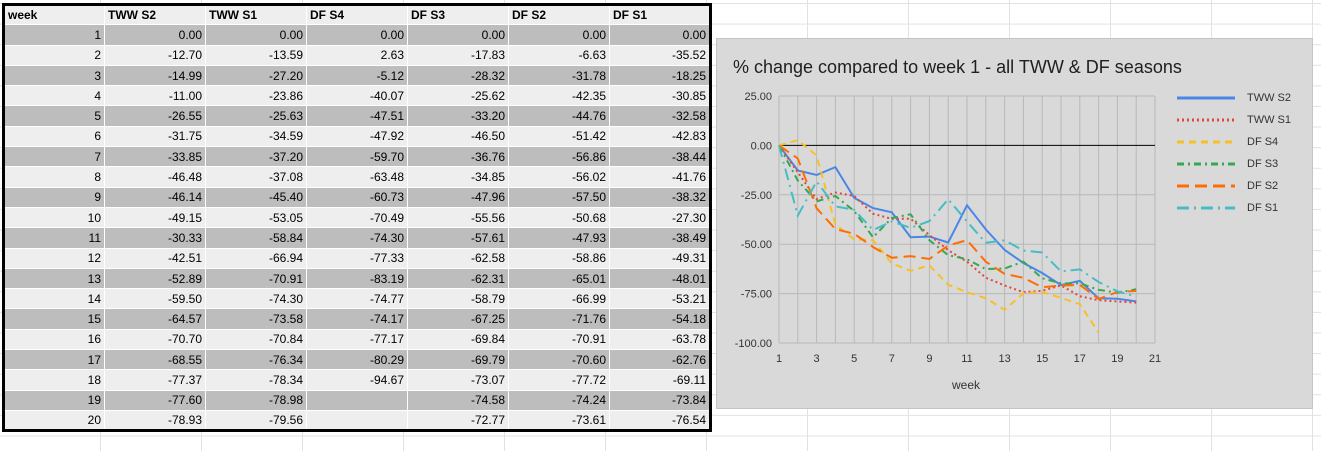 This screenshot has height=451, width=1321. I want to click on table-cell: 5, so click(54, 116).